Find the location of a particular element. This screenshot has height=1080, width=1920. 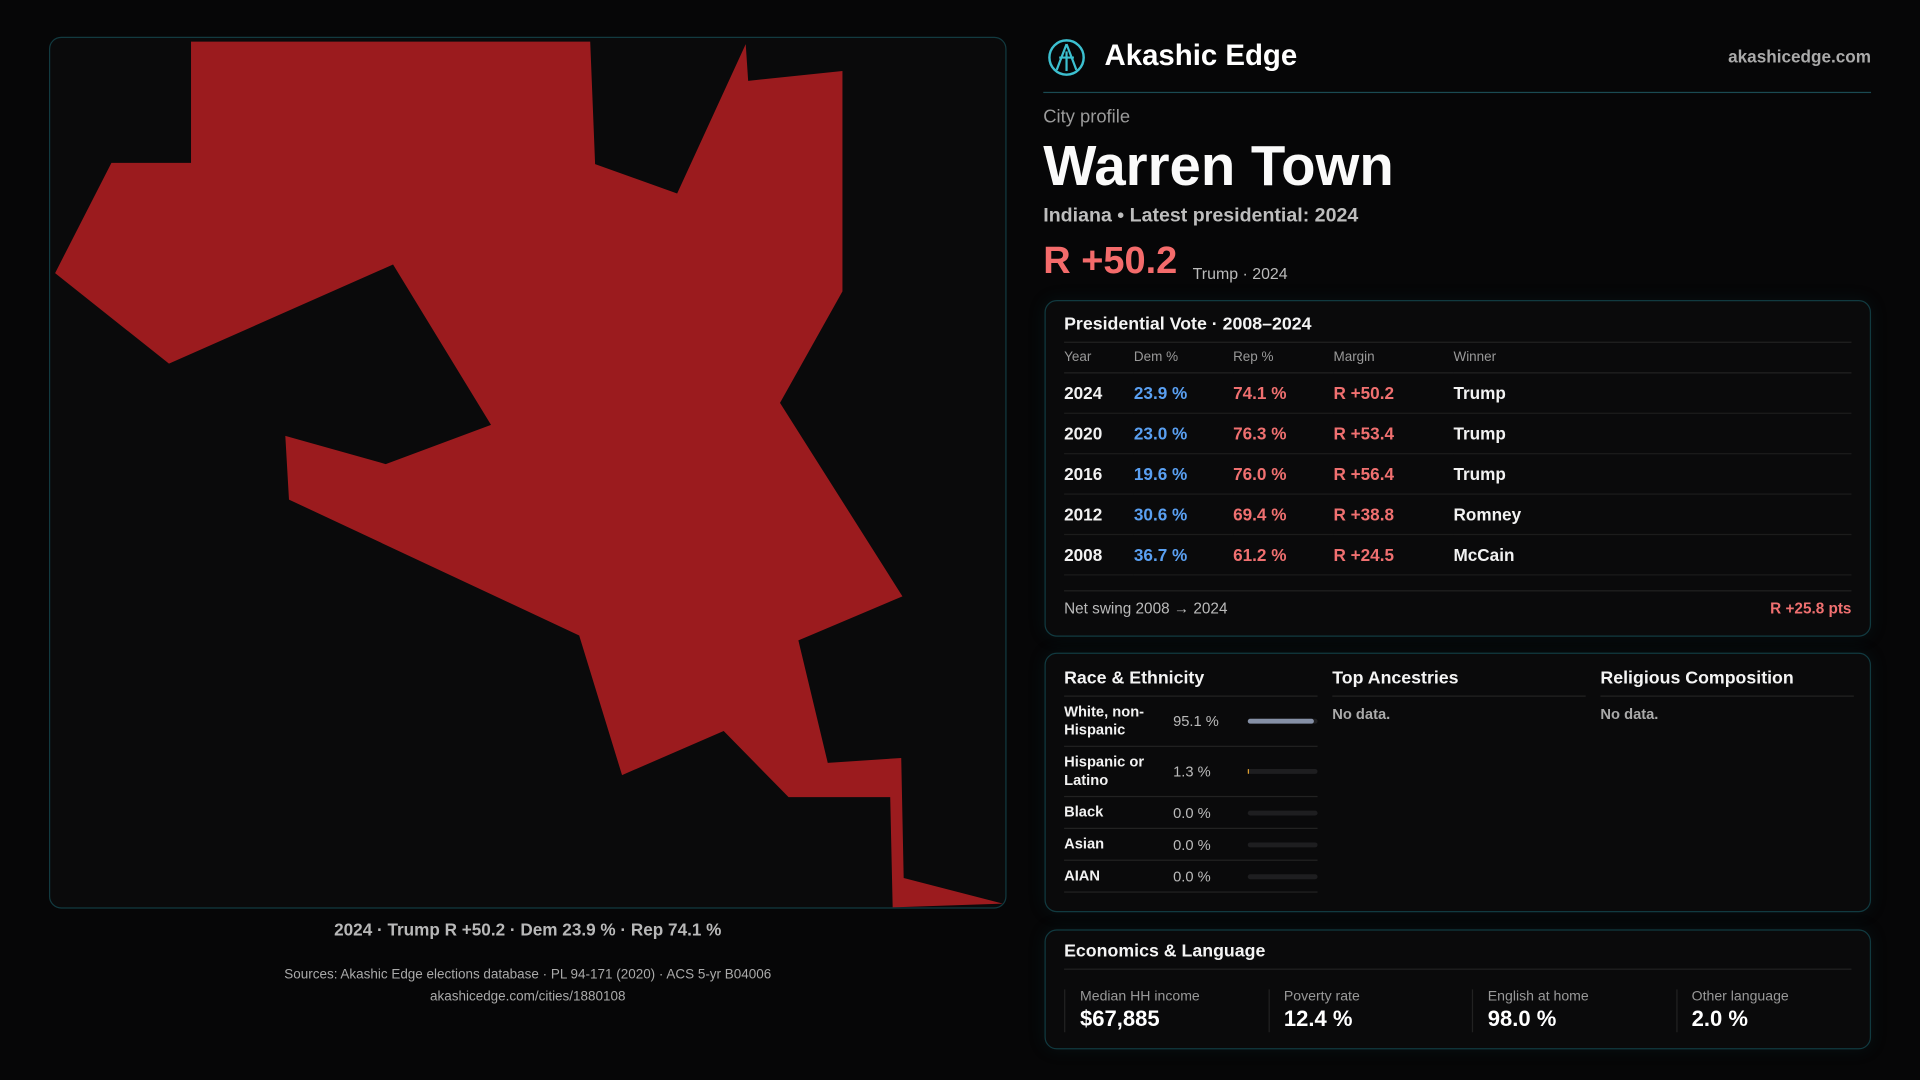

religion-section: Religious Composition No data. is located at coordinates (1727, 696).